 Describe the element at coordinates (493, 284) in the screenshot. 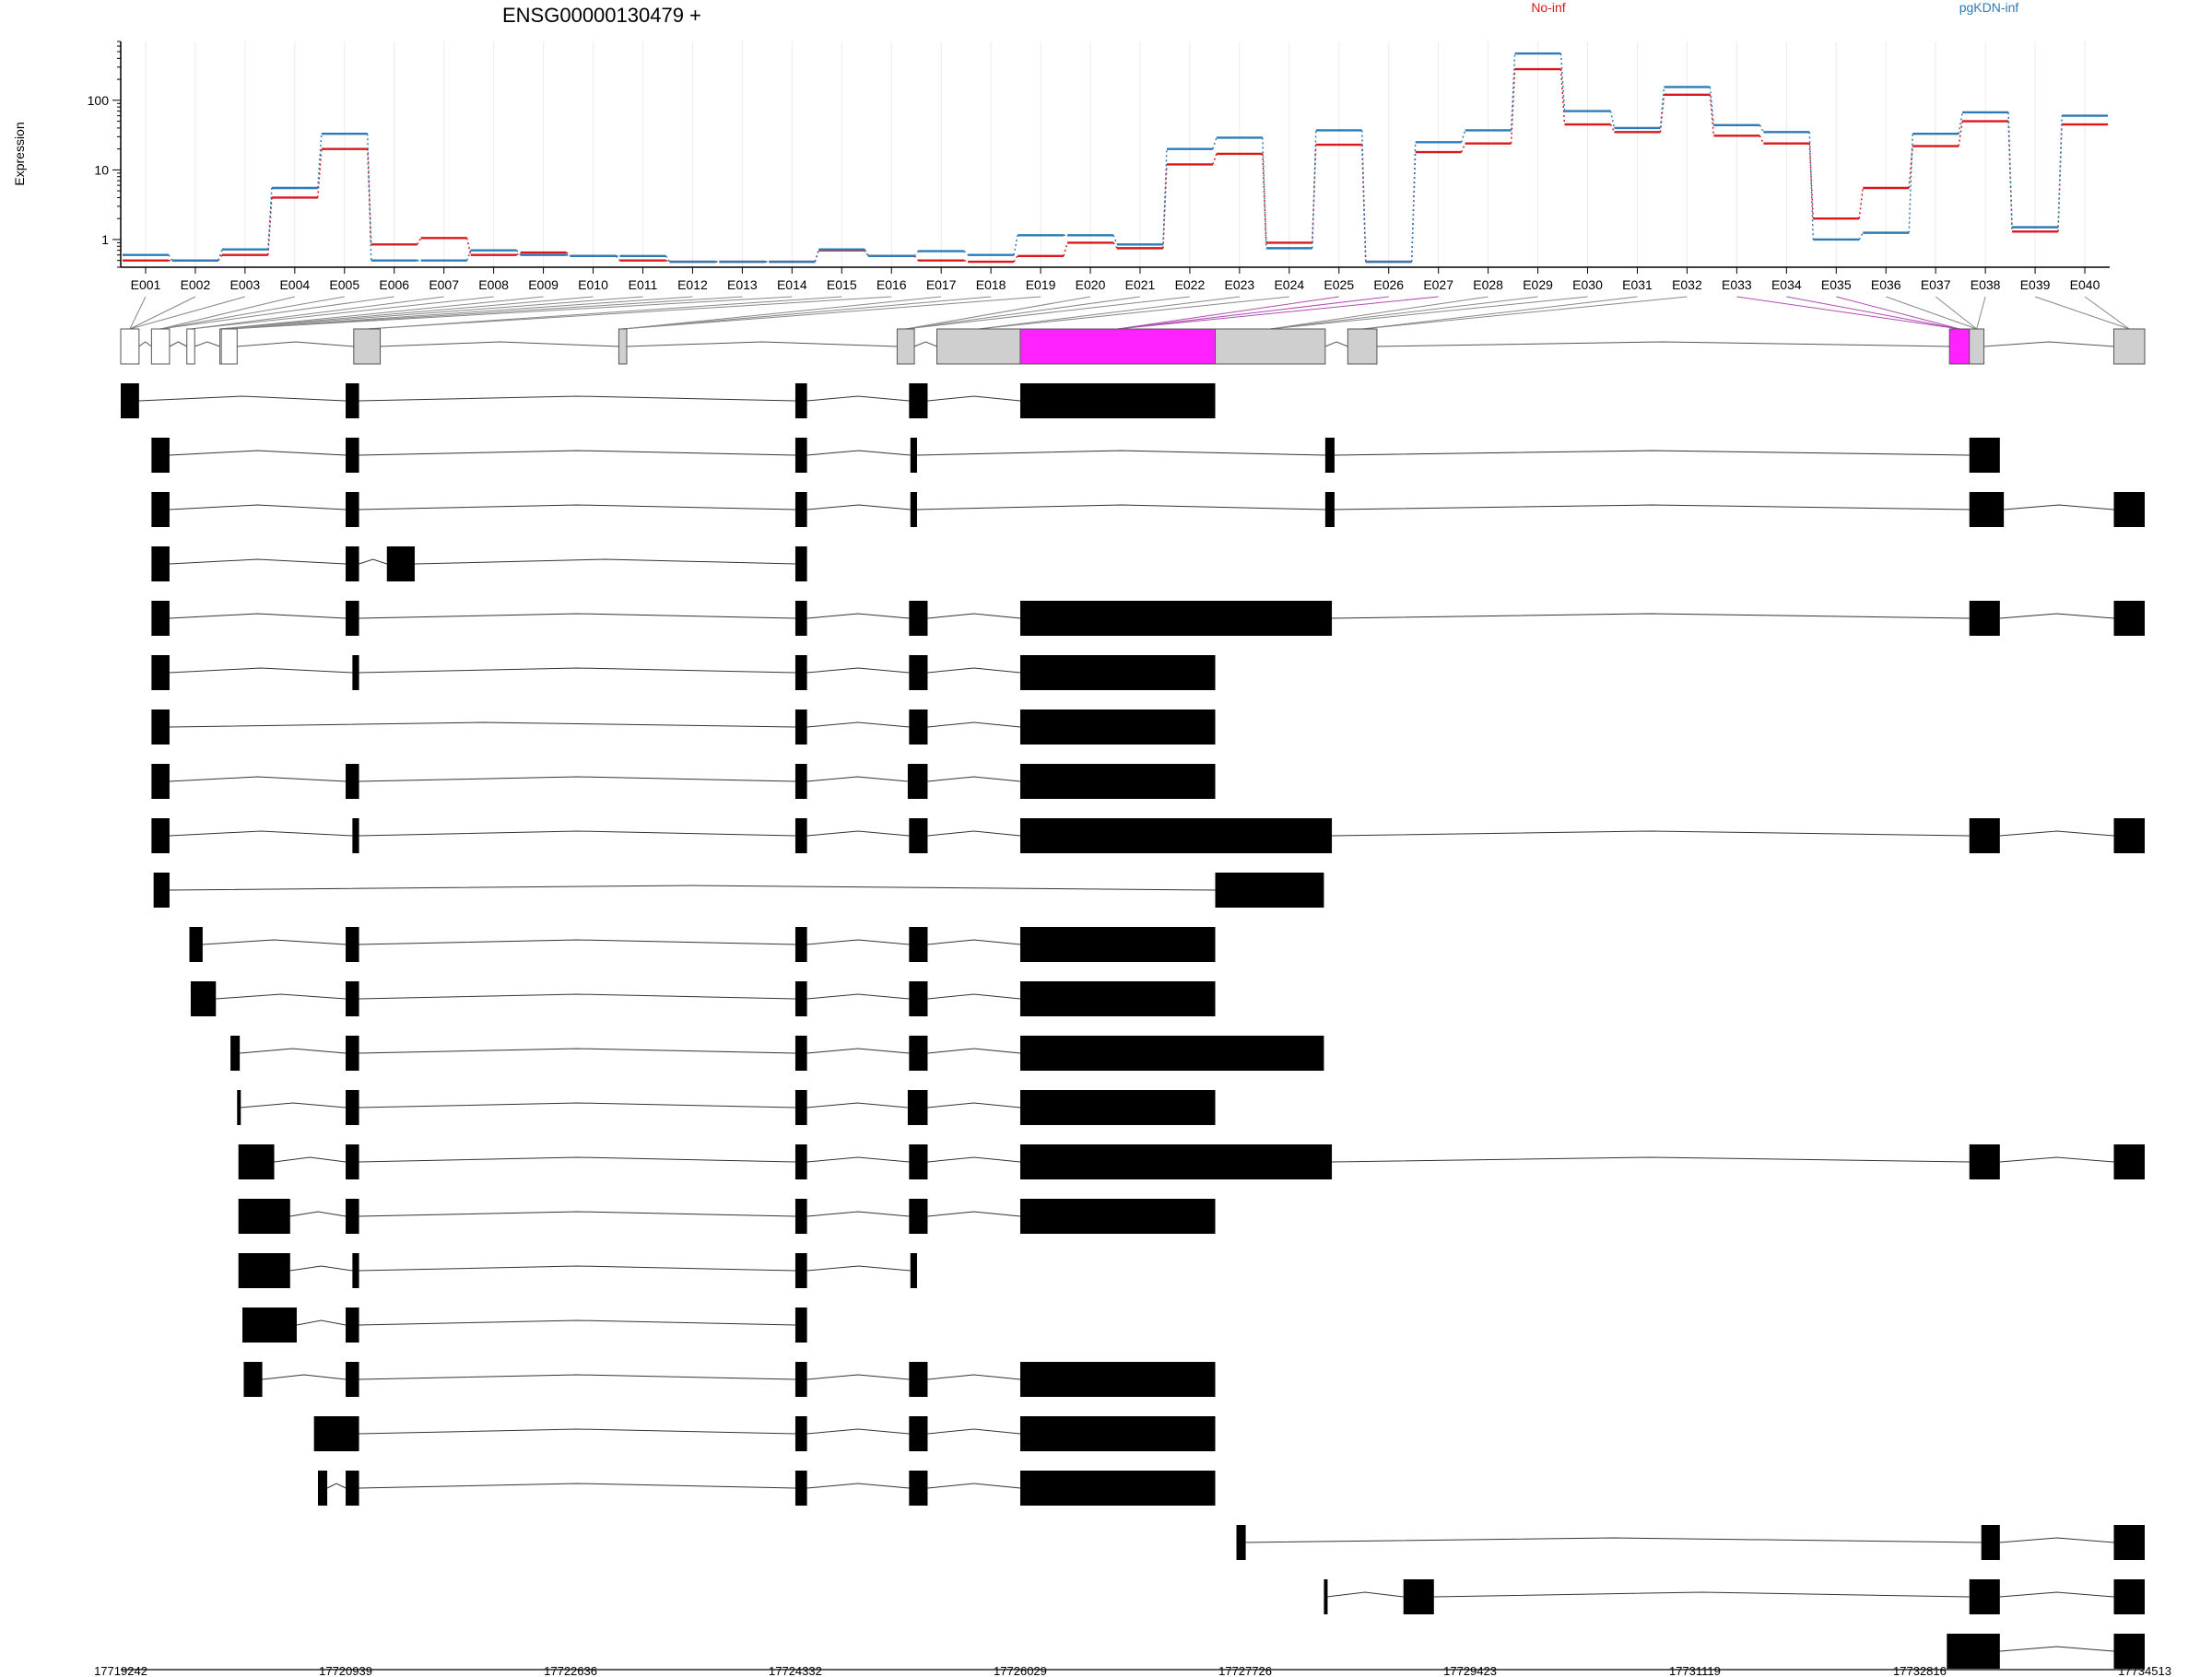

I see `exon-label: E008` at that location.